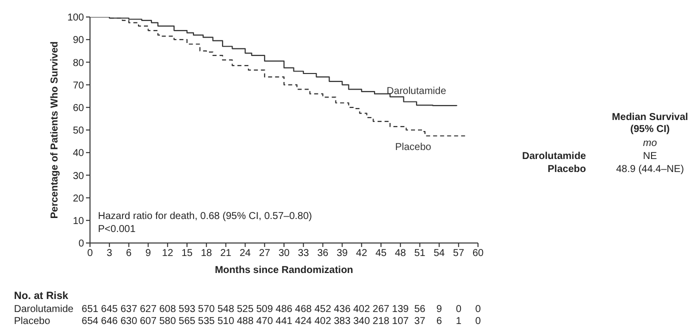 The image size is (693, 336). I want to click on x-tick-label: 42, so click(362, 254).